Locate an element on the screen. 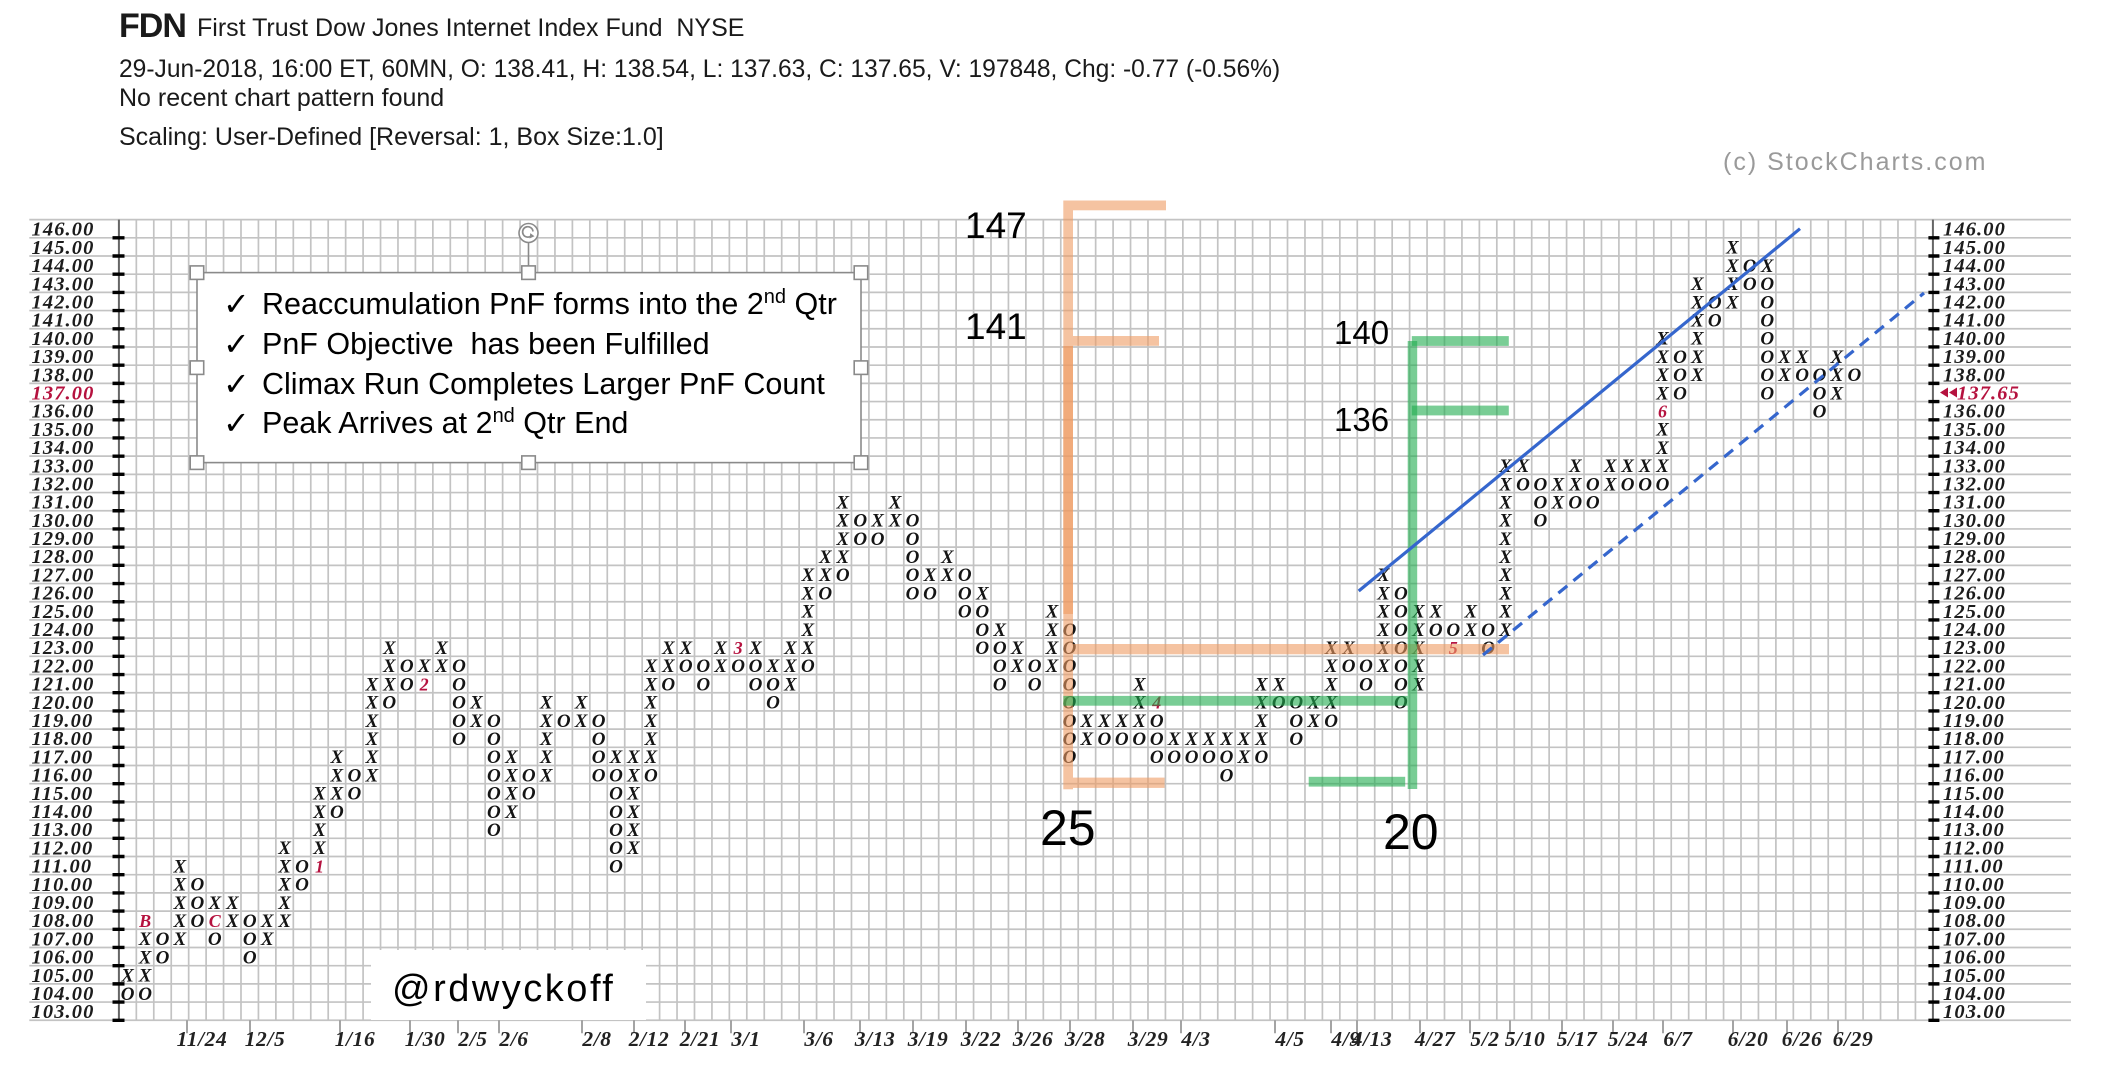  svg-text: 123.00 is located at coordinates (1974, 648).